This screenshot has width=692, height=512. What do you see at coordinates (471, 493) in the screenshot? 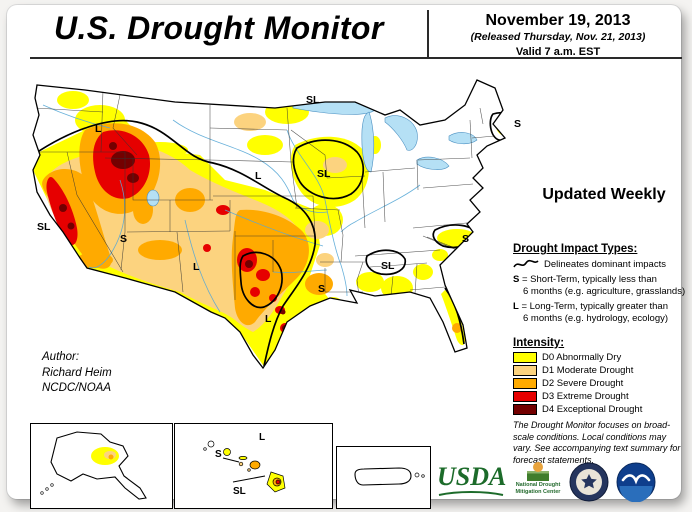
I see `usda-swoosh-icon` at bounding box center [471, 493].